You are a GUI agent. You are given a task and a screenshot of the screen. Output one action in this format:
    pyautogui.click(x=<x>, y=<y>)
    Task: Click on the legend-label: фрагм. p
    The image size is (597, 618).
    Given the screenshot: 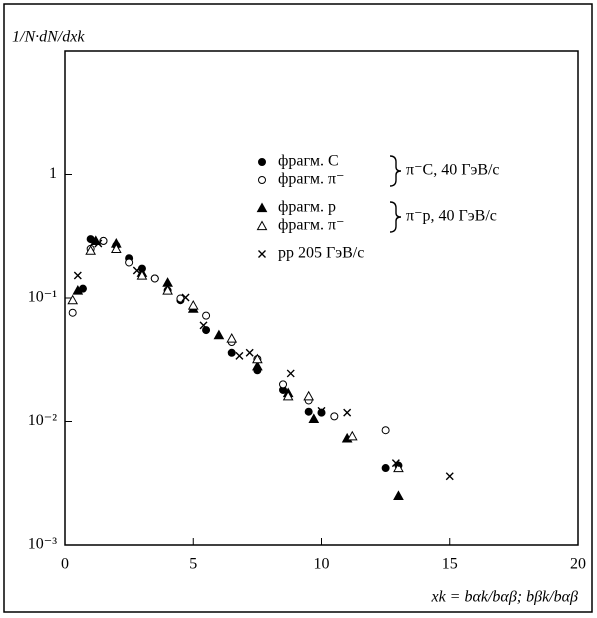 What is the action you would take?
    pyautogui.click(x=307, y=207)
    